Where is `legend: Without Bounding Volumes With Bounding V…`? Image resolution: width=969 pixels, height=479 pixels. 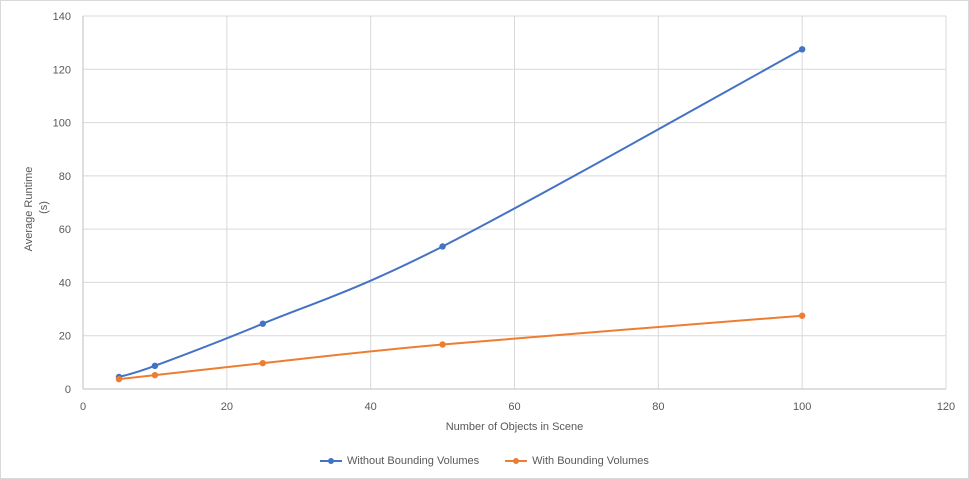 legend: Without Bounding Volumes With Bounding V… is located at coordinates (484, 461).